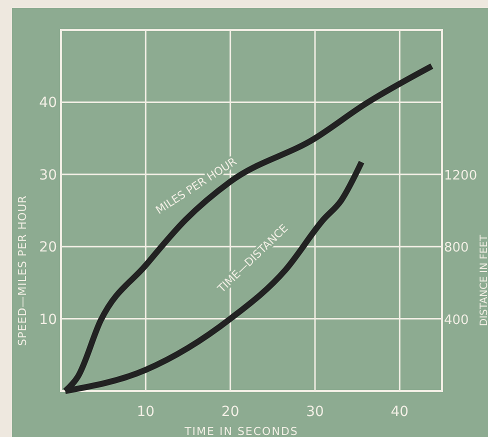 This screenshot has width=488, height=437. Describe the element at coordinates (48, 320) in the screenshot. I see `y-tick-label: 10` at that location.